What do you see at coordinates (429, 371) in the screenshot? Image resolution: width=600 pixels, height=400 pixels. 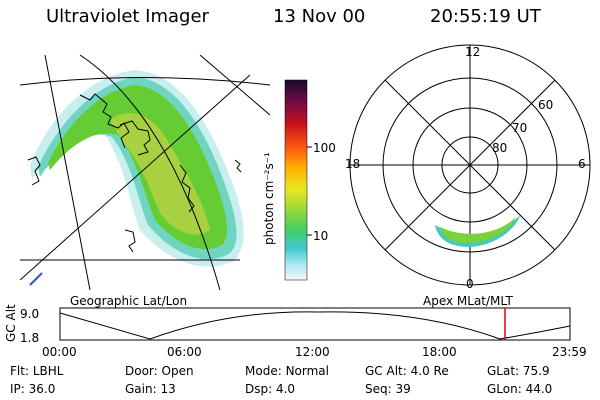 I see `status-gcalt-value: 4.0 Re` at bounding box center [429, 371].